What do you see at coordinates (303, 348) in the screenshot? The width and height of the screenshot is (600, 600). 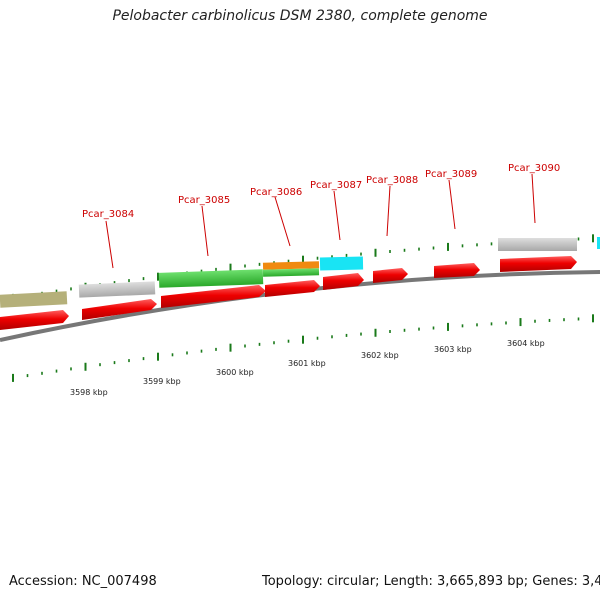 I see `inner-tick-row` at bounding box center [303, 348].